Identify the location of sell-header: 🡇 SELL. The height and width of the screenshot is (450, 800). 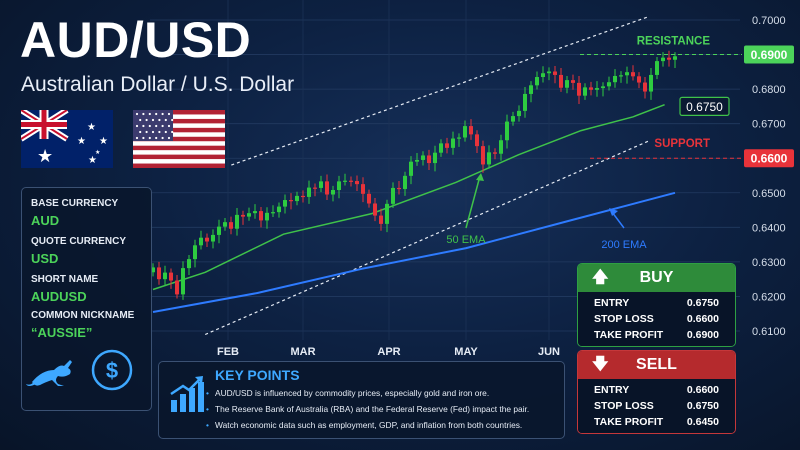
(656, 365).